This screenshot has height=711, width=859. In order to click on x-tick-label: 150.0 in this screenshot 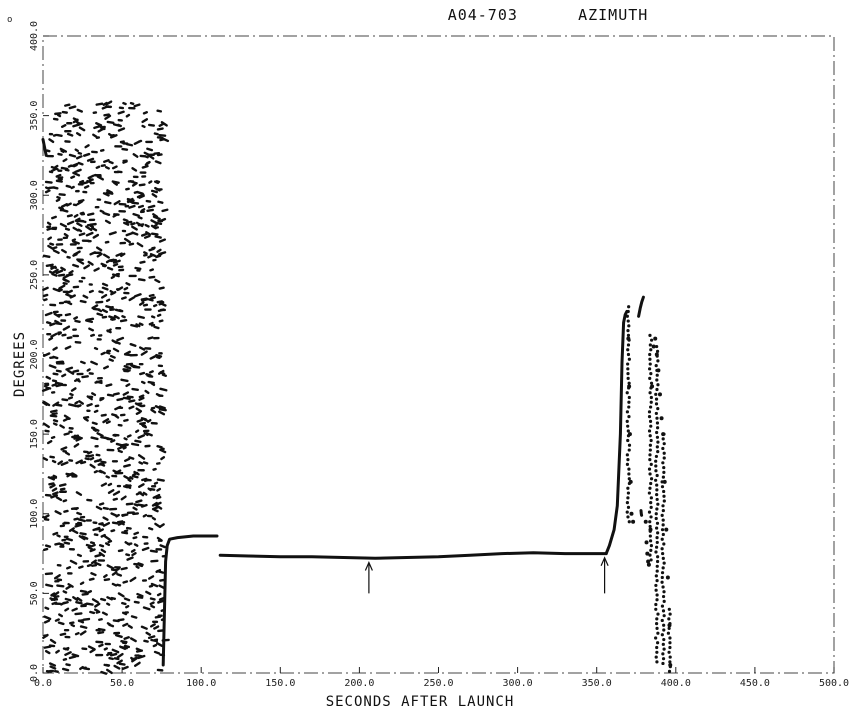, I will do `click(280, 683)`.